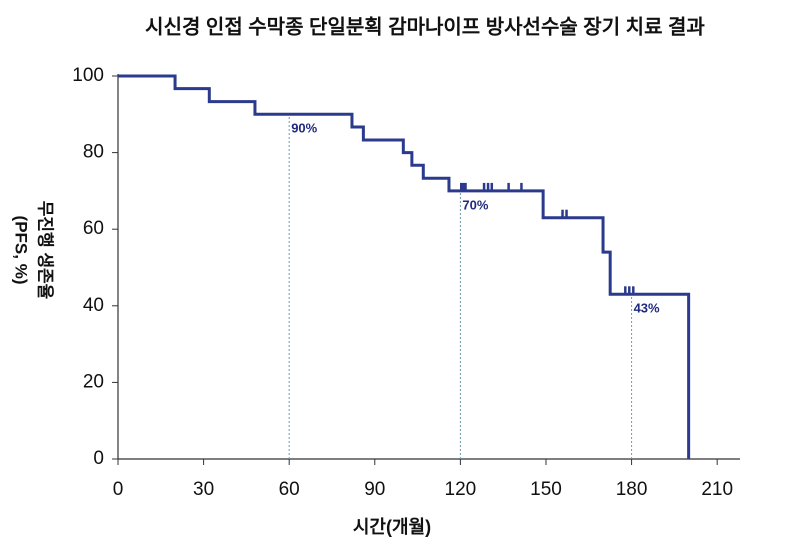 This screenshot has height=554, width=790. What do you see at coordinates (392, 527) in the screenshot?
I see `x-axis-label: 시간(개월)` at bounding box center [392, 527].